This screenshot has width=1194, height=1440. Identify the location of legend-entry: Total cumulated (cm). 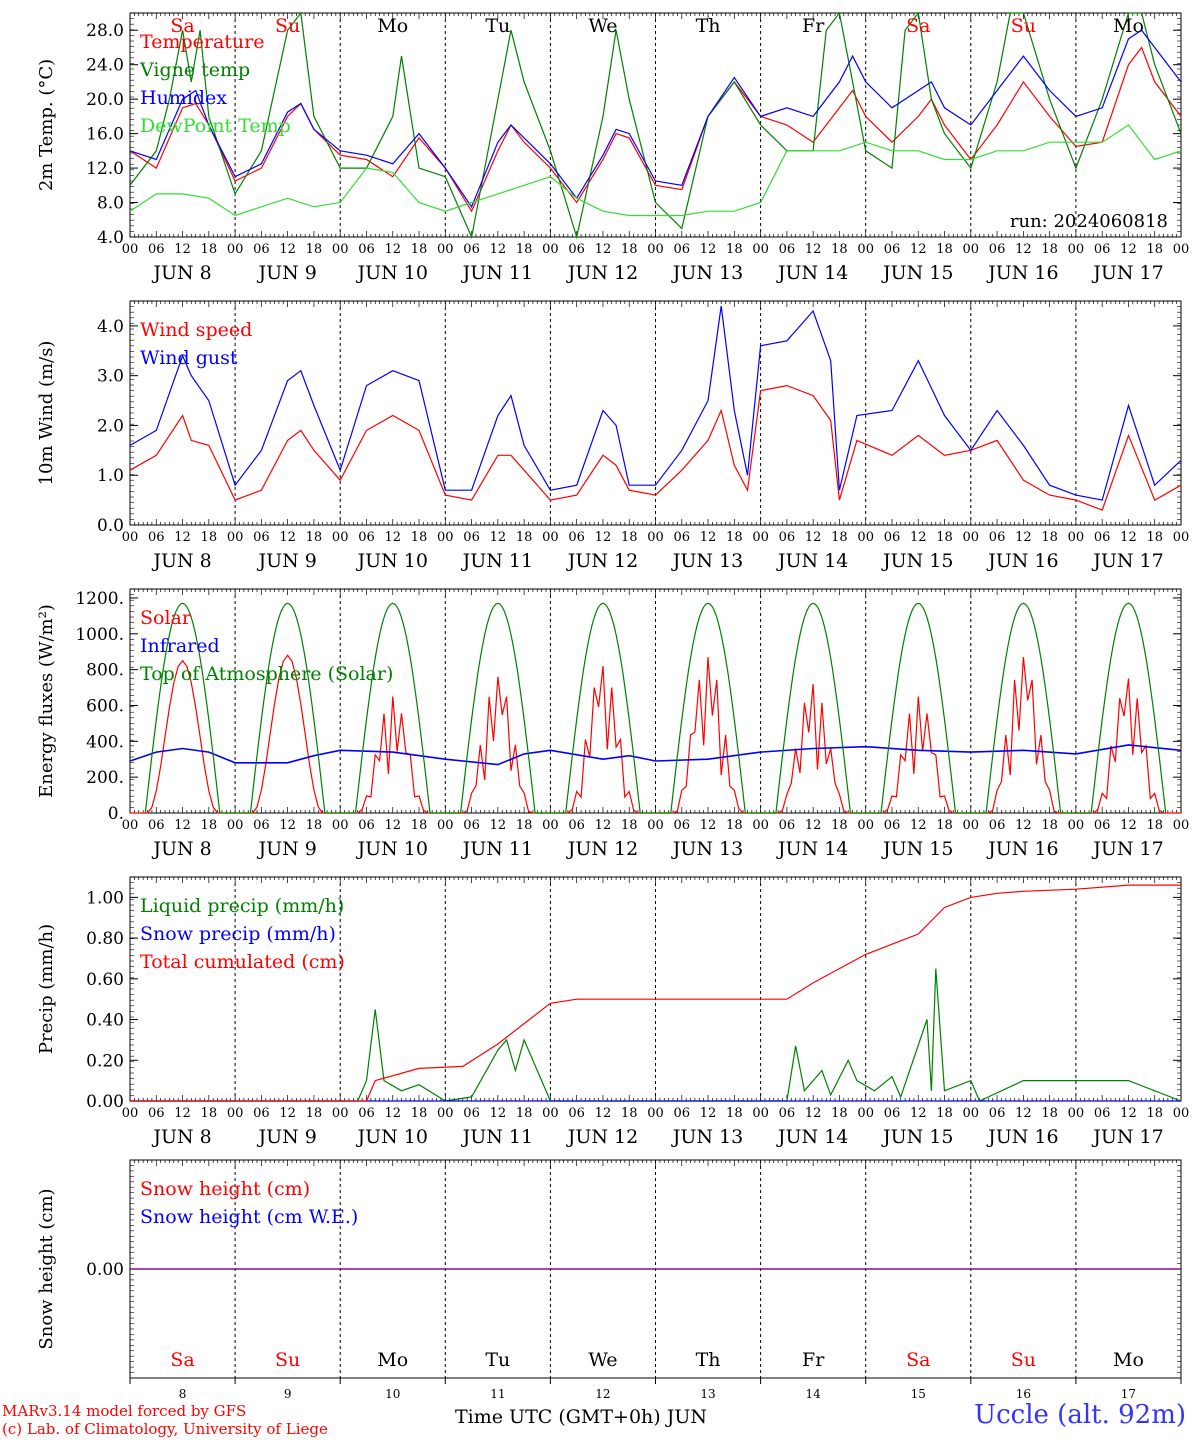
(242, 962).